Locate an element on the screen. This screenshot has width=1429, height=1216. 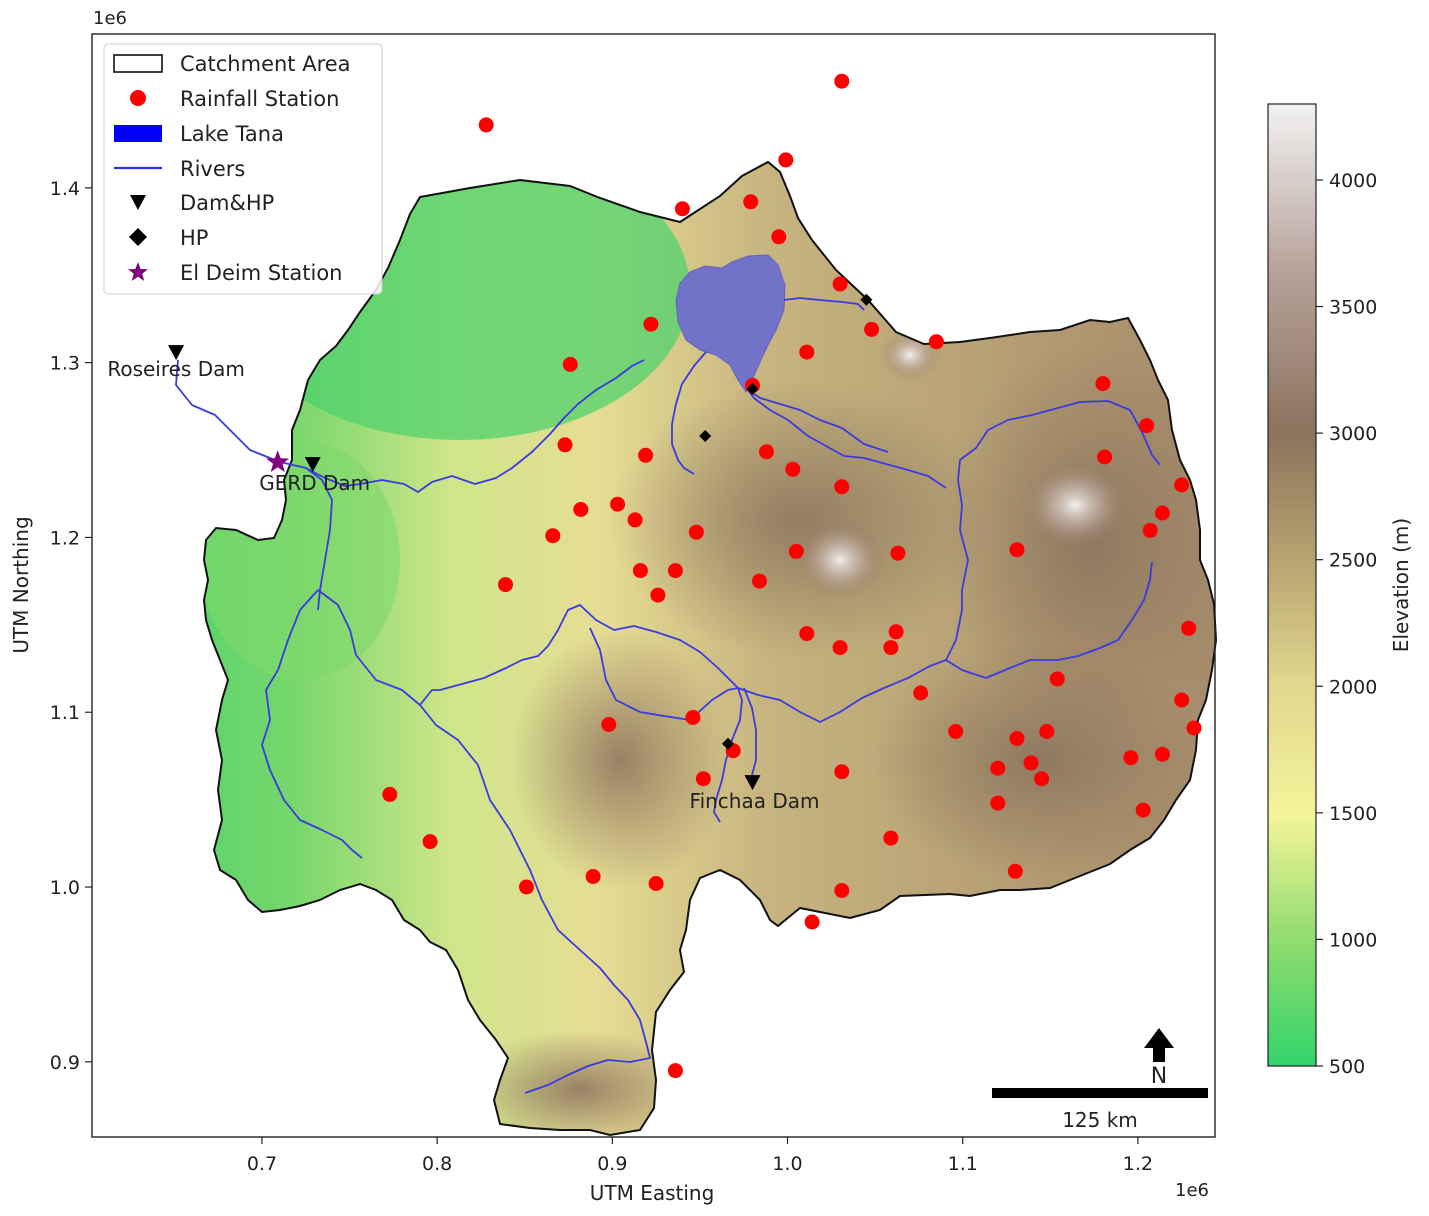
legend-lake-swatch is located at coordinates (138, 133).